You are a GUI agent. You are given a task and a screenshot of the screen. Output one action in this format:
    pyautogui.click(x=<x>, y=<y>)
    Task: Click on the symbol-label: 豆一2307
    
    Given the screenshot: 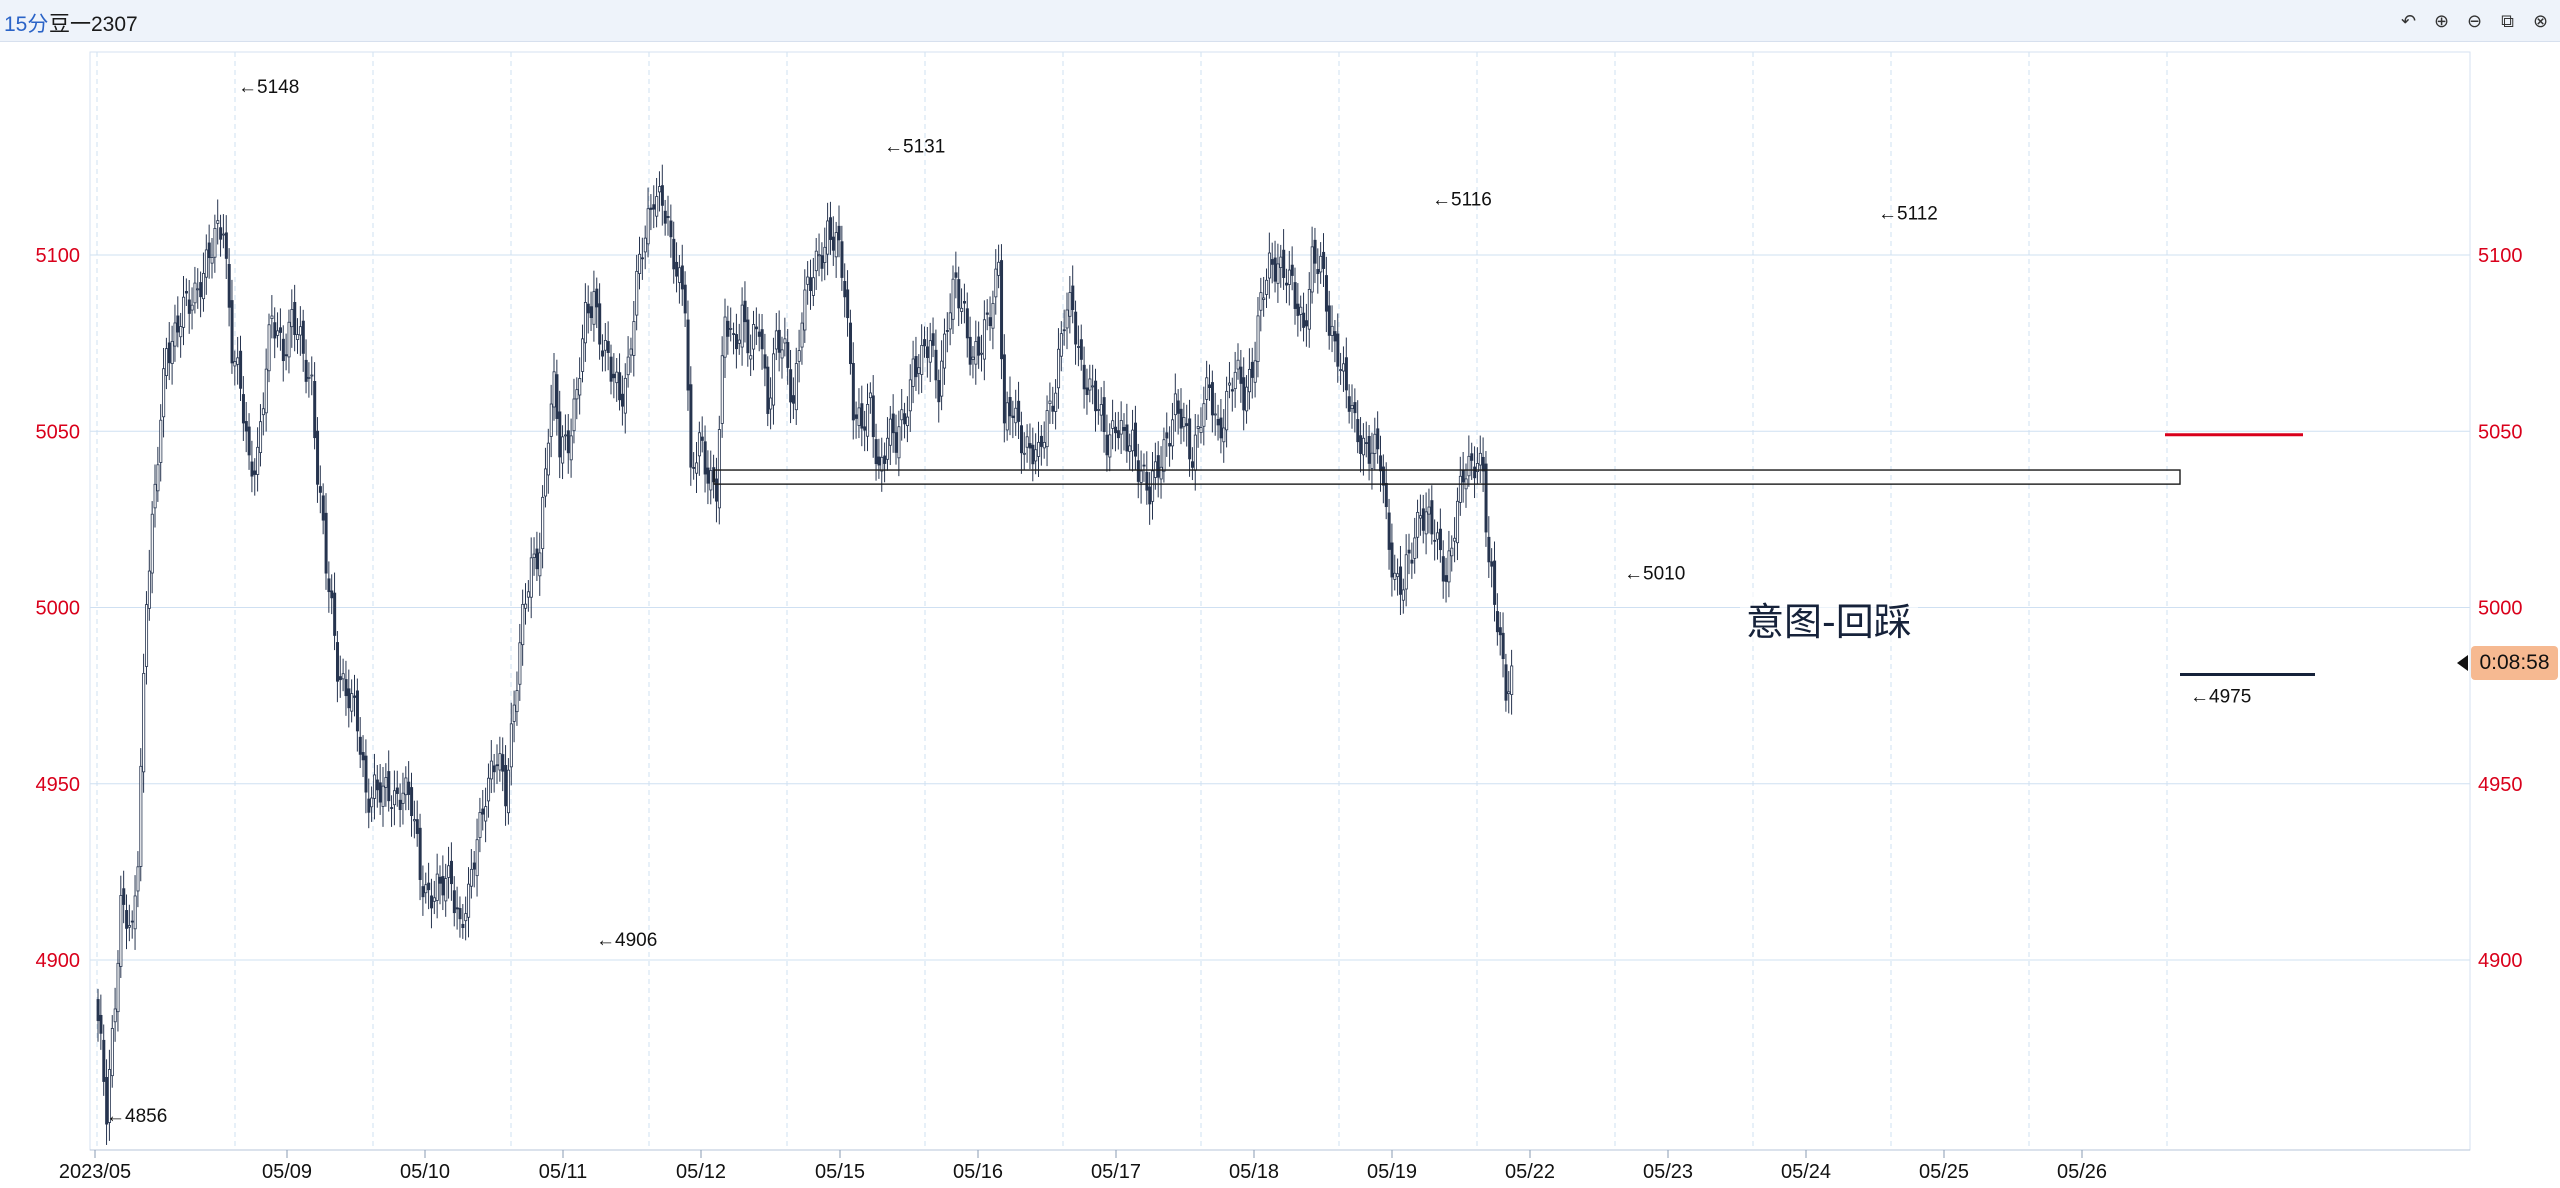 What is the action you would take?
    pyautogui.click(x=93, y=24)
    